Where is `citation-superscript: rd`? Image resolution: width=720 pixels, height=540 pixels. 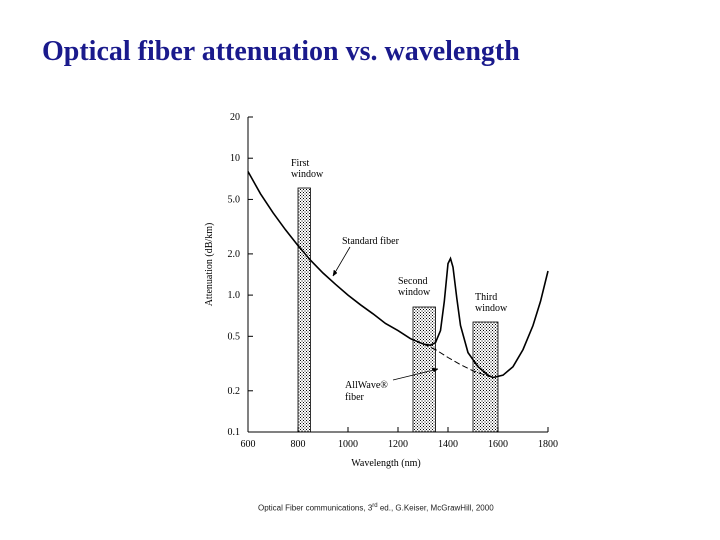
citation-superscript: rd is located at coordinates (375, 506).